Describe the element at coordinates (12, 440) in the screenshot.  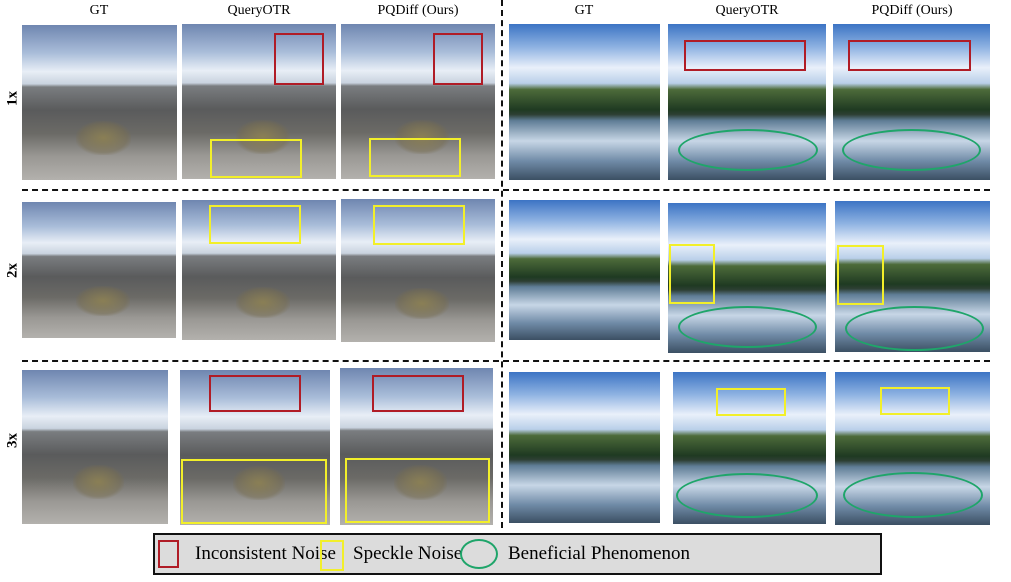
I see `row-label-3x: 3x` at that location.